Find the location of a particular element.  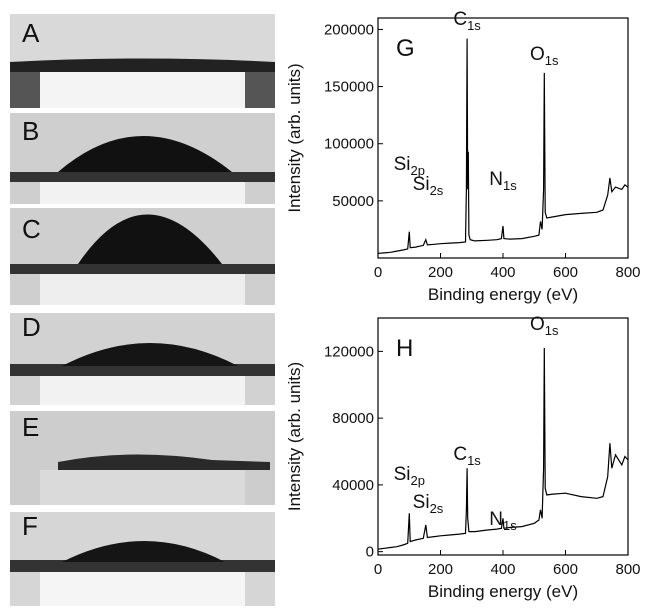

y-tick-label: 80000 is located at coordinates (353, 418).